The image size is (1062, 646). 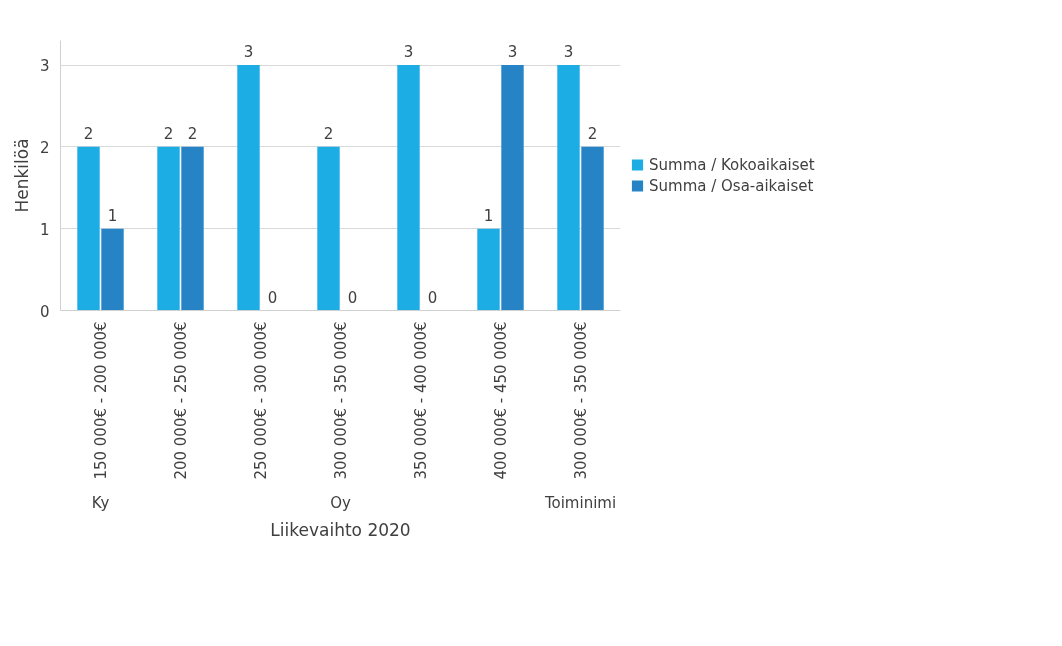 I want to click on legend-label: Summa / Kokoaikaiset, so click(x=732, y=164).